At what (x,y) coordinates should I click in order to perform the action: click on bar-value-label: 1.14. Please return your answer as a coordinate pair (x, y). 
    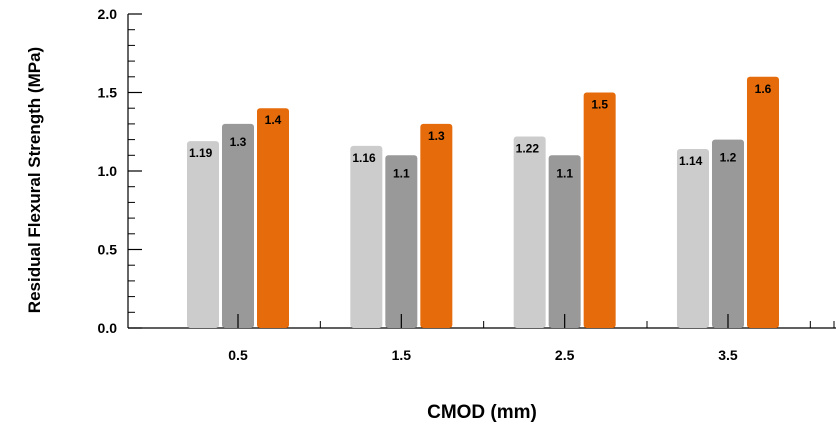
    Looking at the image, I should click on (691, 161).